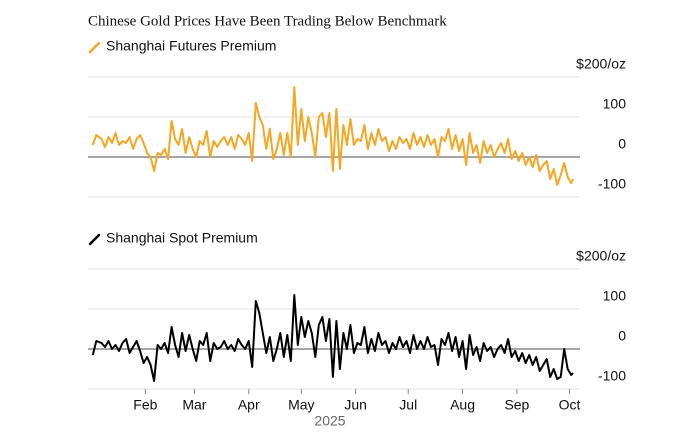  What do you see at coordinates (145, 405) in the screenshot?
I see `x-tick-label: Feb` at bounding box center [145, 405].